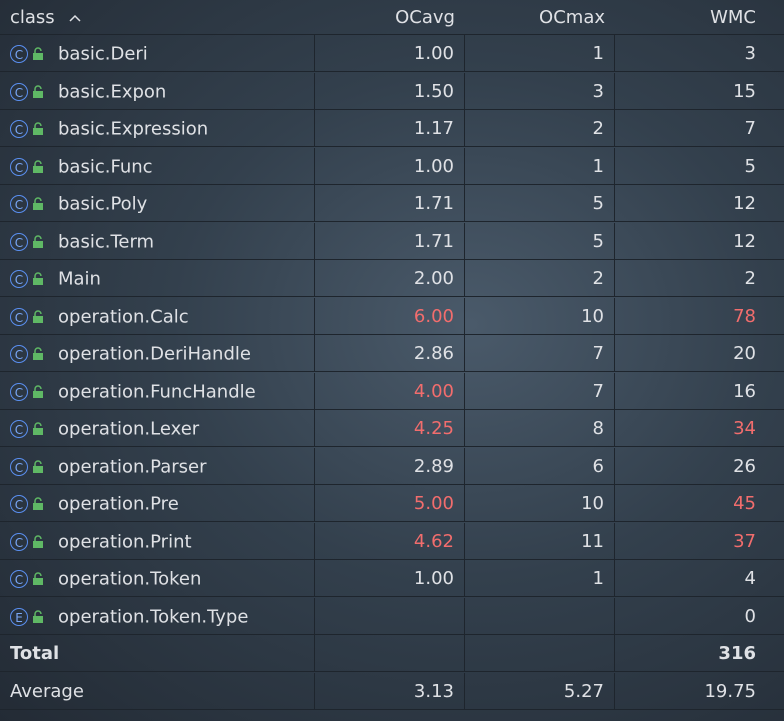 Image resolution: width=784 pixels, height=721 pixels. I want to click on header-cell: OCmax, so click(572, 17).